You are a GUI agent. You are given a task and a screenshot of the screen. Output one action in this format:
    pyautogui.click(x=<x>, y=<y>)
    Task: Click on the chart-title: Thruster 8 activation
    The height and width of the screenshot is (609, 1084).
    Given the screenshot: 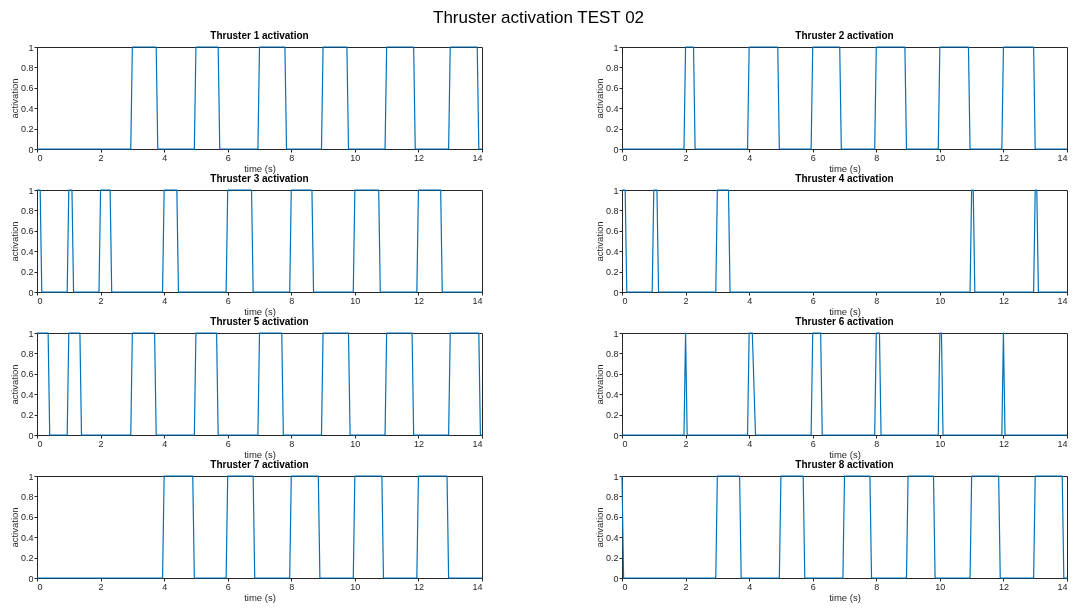 What is the action you would take?
    pyautogui.click(x=844, y=464)
    